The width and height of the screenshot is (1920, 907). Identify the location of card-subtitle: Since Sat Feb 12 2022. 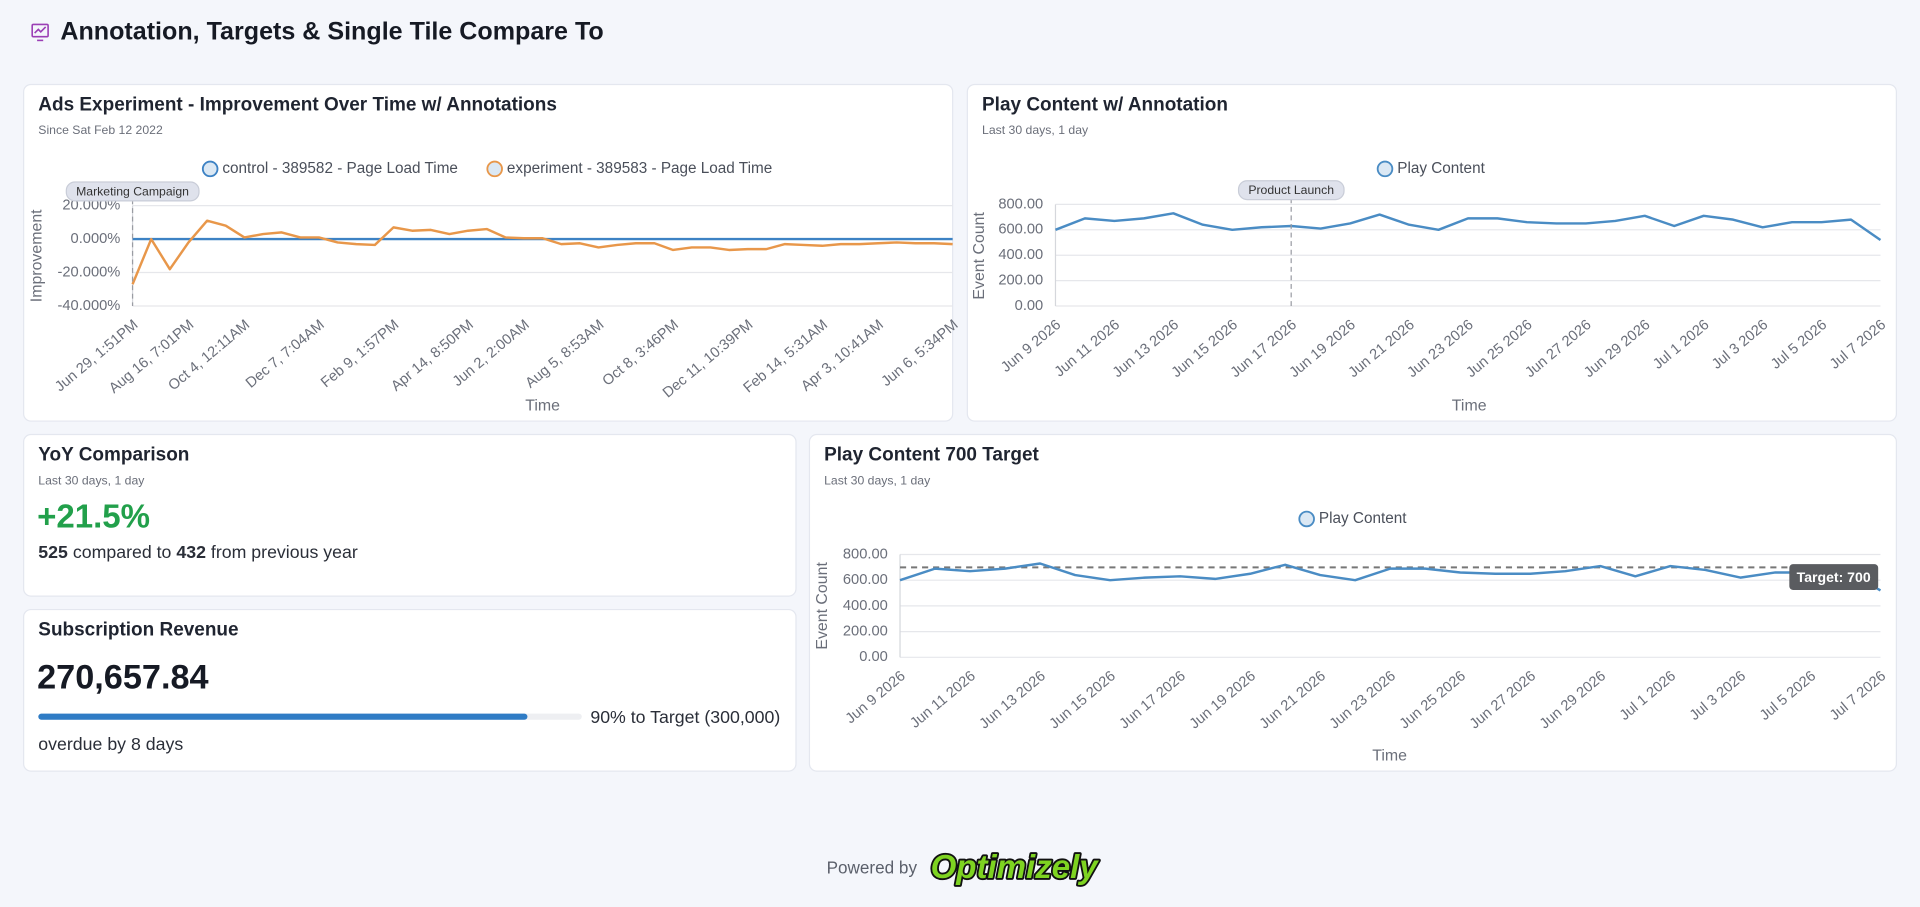
(100, 130).